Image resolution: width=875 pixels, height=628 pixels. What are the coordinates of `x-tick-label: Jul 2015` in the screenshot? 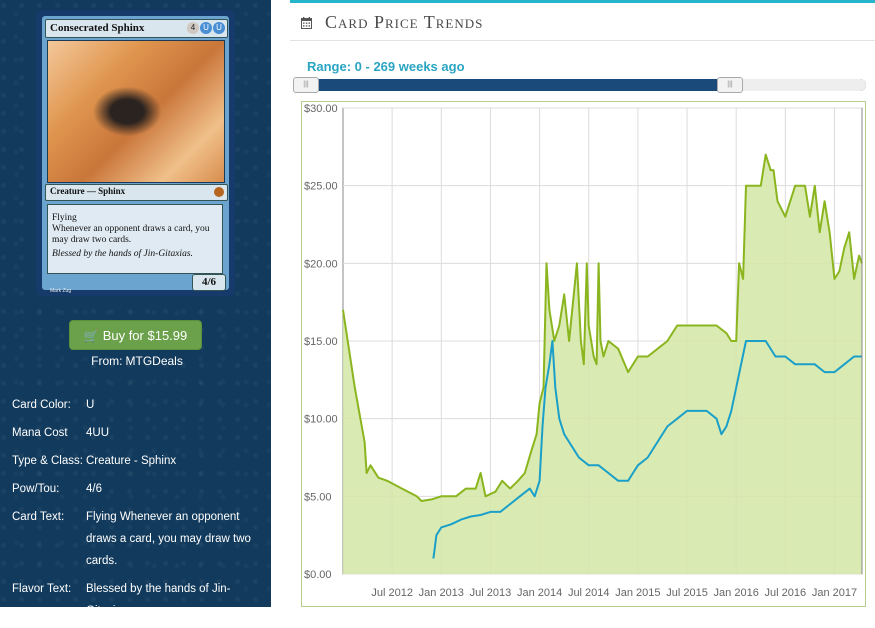 It's located at (687, 593).